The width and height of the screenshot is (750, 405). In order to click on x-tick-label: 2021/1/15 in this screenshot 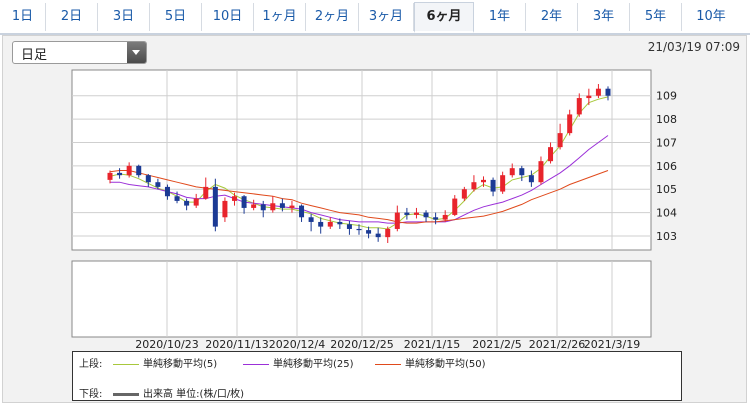, I will do `click(432, 344)`.